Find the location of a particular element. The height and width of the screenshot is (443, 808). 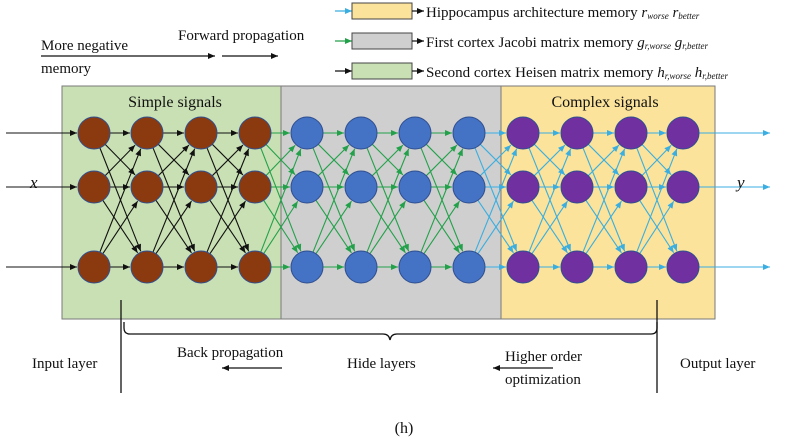

figure-caption: (h) is located at coordinates (404, 428).